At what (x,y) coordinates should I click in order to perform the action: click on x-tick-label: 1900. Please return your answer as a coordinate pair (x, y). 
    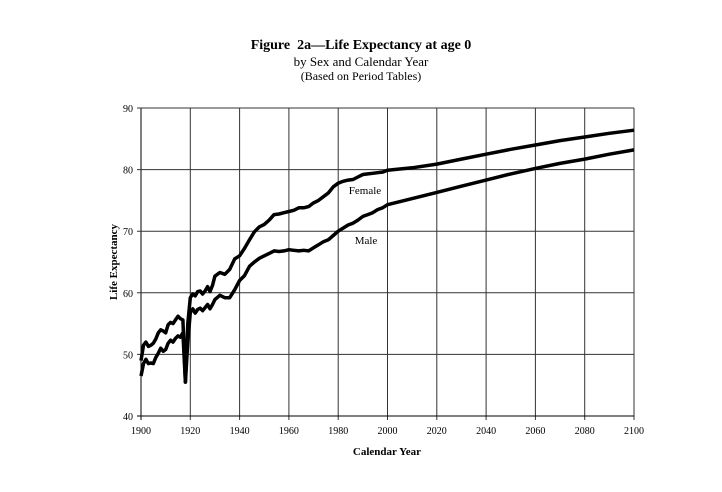
    Looking at the image, I should click on (141, 431).